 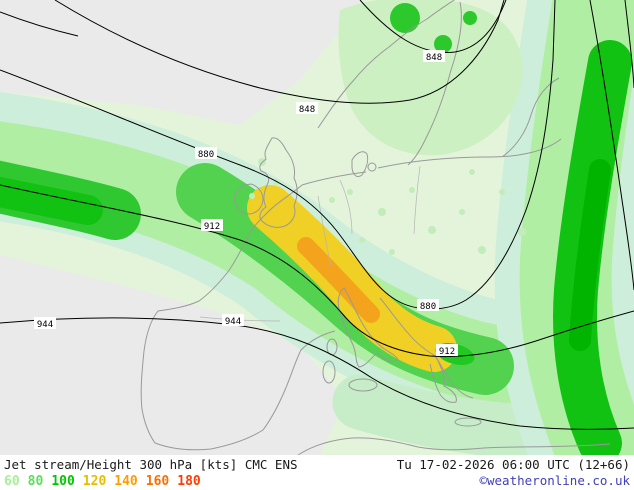 What do you see at coordinates (157, 481) in the screenshot?
I see `legend-value-160: 160` at bounding box center [157, 481].